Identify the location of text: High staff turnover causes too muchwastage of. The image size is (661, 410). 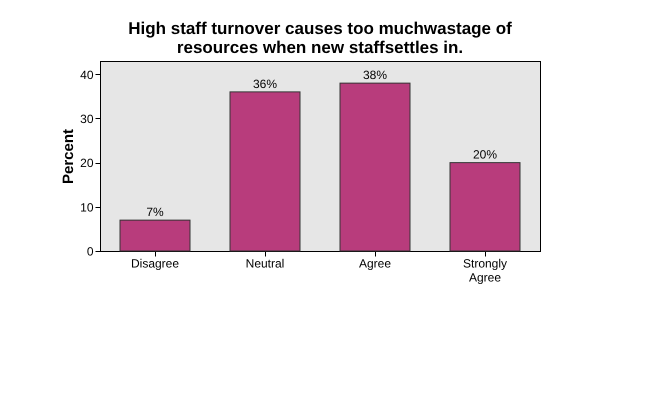
(320, 28).